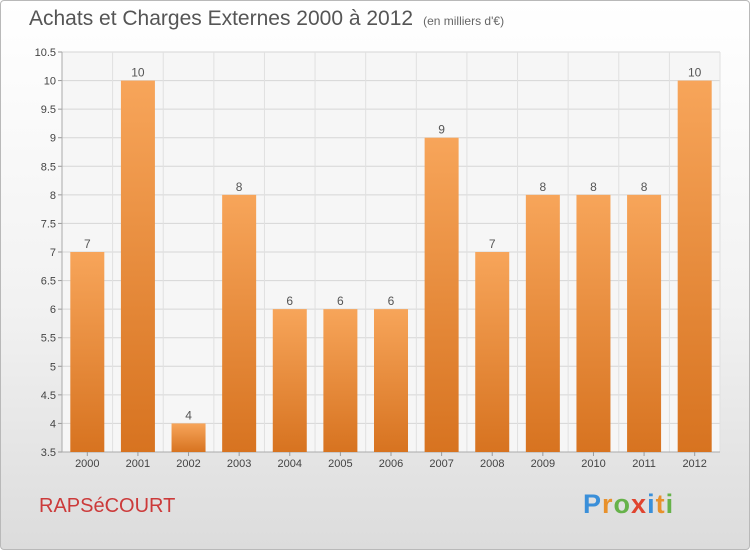  What do you see at coordinates (644, 464) in the screenshot?
I see `x-tick-label: 2011` at bounding box center [644, 464].